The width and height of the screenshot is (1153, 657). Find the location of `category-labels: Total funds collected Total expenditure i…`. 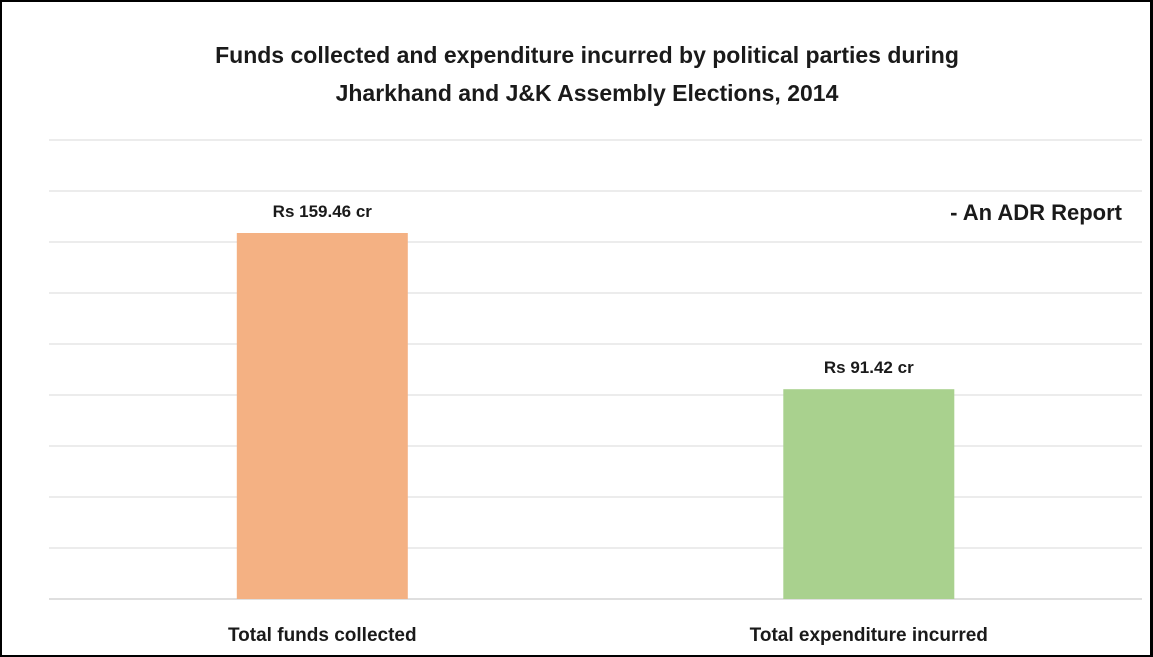

category-labels: Total funds collected Total expenditure i… is located at coordinates (608, 635).